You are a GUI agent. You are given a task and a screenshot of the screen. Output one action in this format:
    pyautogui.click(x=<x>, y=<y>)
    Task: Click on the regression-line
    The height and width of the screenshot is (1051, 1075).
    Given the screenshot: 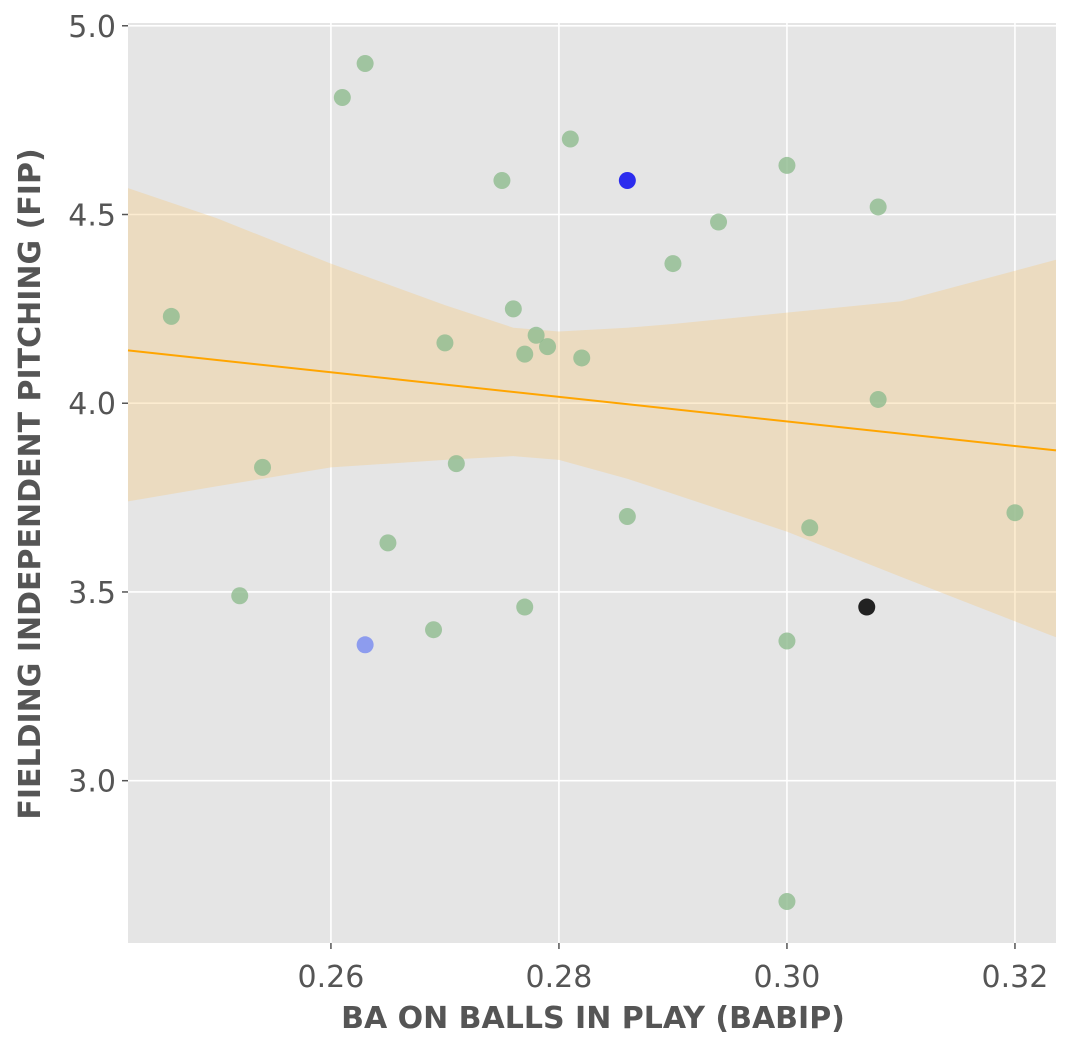 What is the action you would take?
    pyautogui.click(x=592, y=400)
    